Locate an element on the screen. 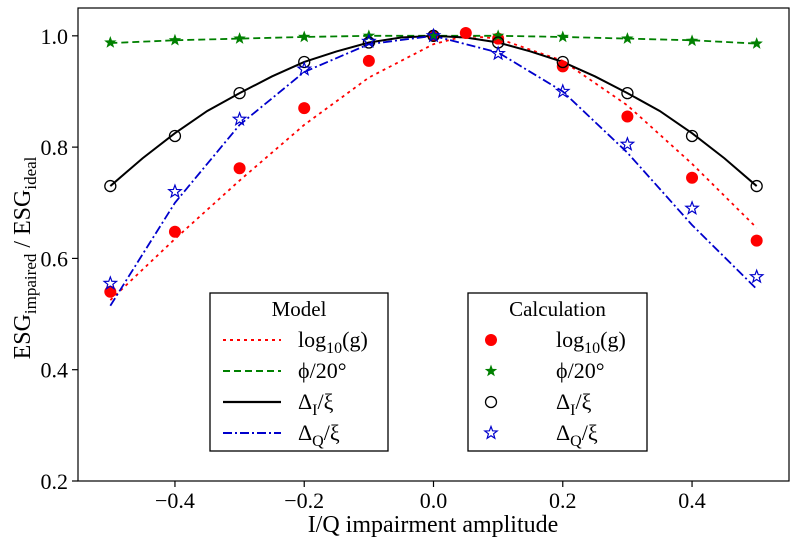  y-axis-label-base1: ESG is located at coordinates (23, 336).